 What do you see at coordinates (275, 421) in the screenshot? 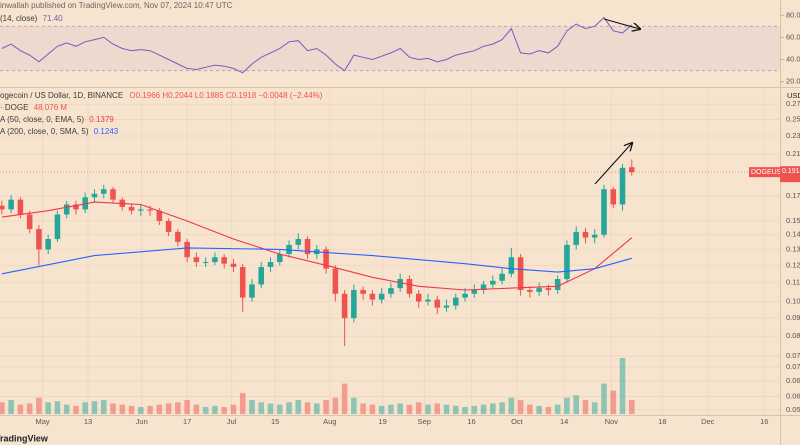
I see `x-tick-label: 15` at bounding box center [275, 421].